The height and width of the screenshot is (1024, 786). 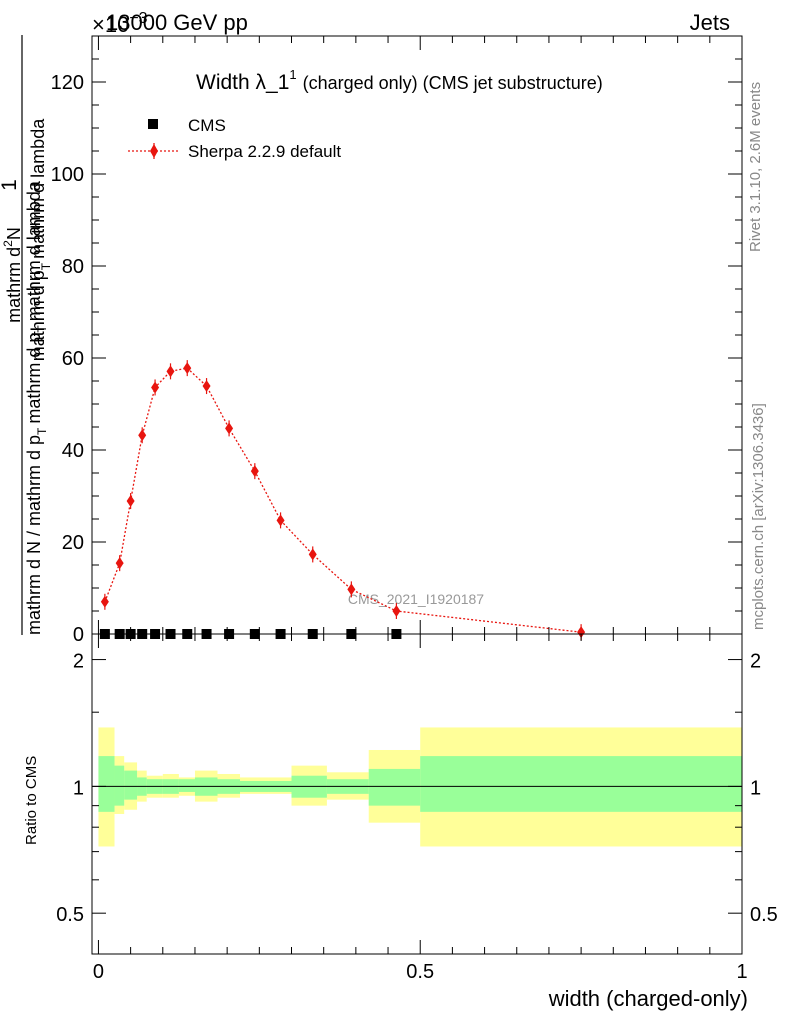 What do you see at coordinates (755, 662) in the screenshot?
I see `ratio-y-tick-label-right: 2` at bounding box center [755, 662].